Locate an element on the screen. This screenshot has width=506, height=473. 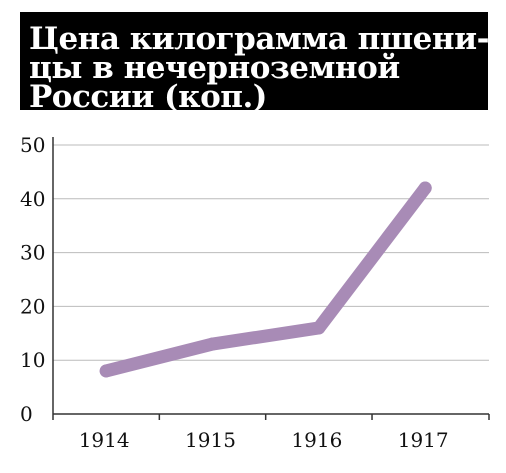
x-tick-label: 1915 is located at coordinates (210, 440).